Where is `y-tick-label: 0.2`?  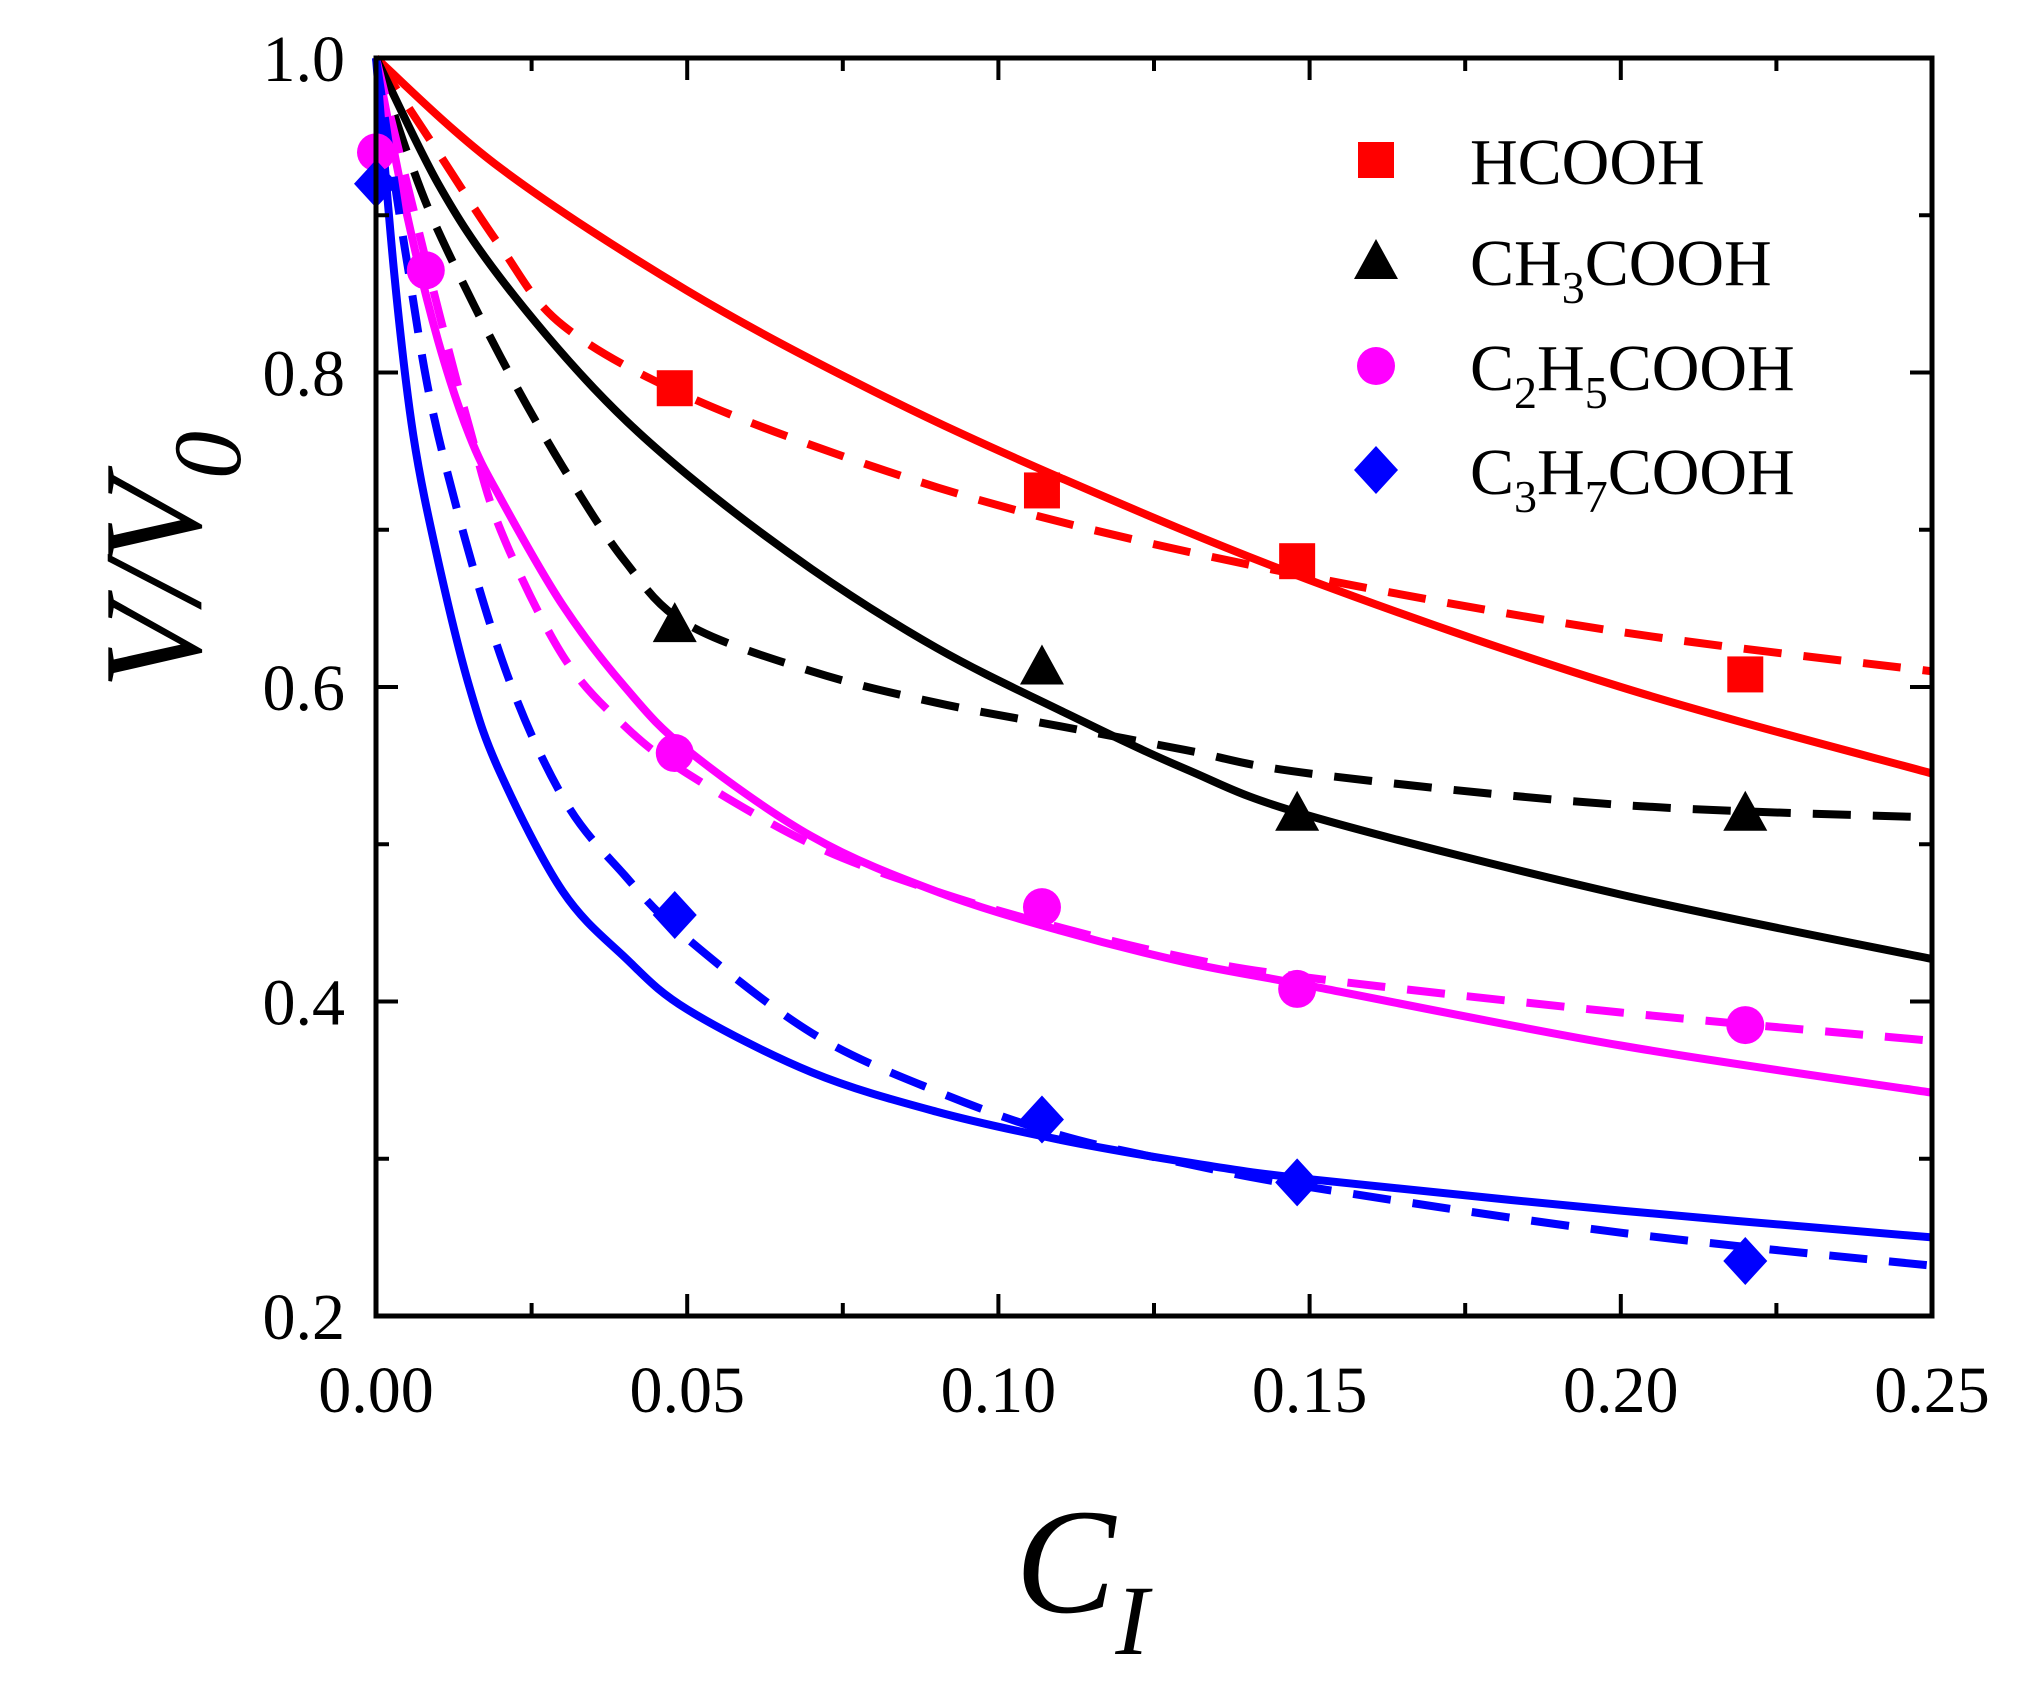 y-tick-label: 0.2 is located at coordinates (304, 1317).